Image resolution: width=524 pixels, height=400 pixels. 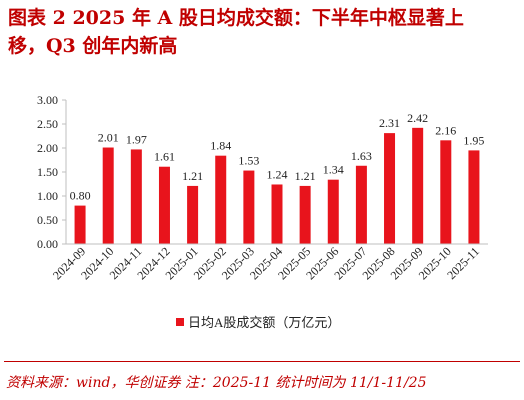 I want to click on legend-swatch, so click(x=180, y=322).